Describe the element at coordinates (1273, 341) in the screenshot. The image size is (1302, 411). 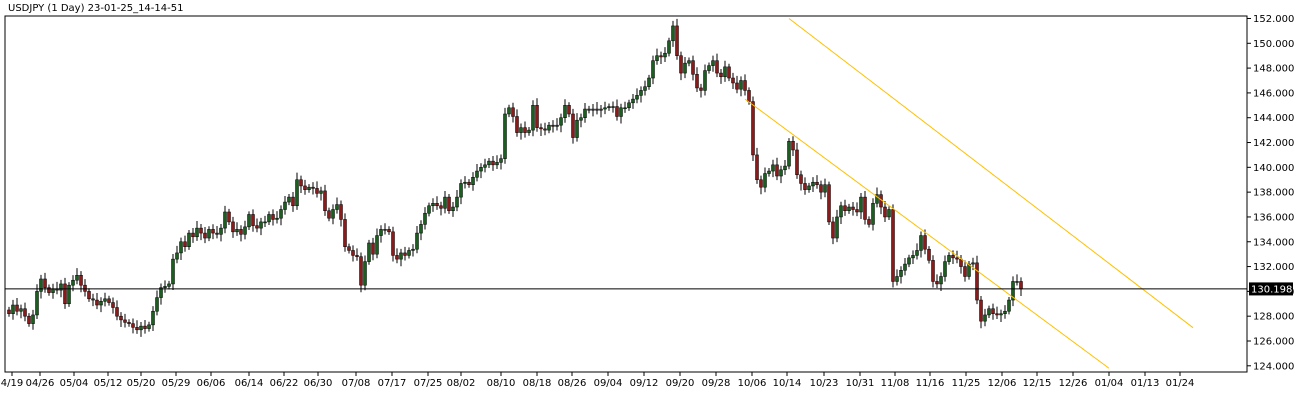
I see `y-tick-label: 126.000` at that location.